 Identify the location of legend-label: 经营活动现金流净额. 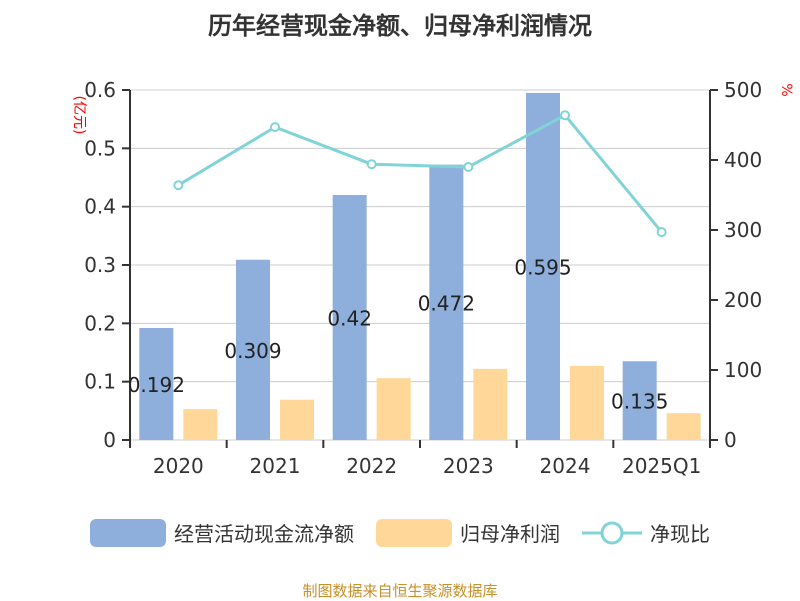
(264, 534).